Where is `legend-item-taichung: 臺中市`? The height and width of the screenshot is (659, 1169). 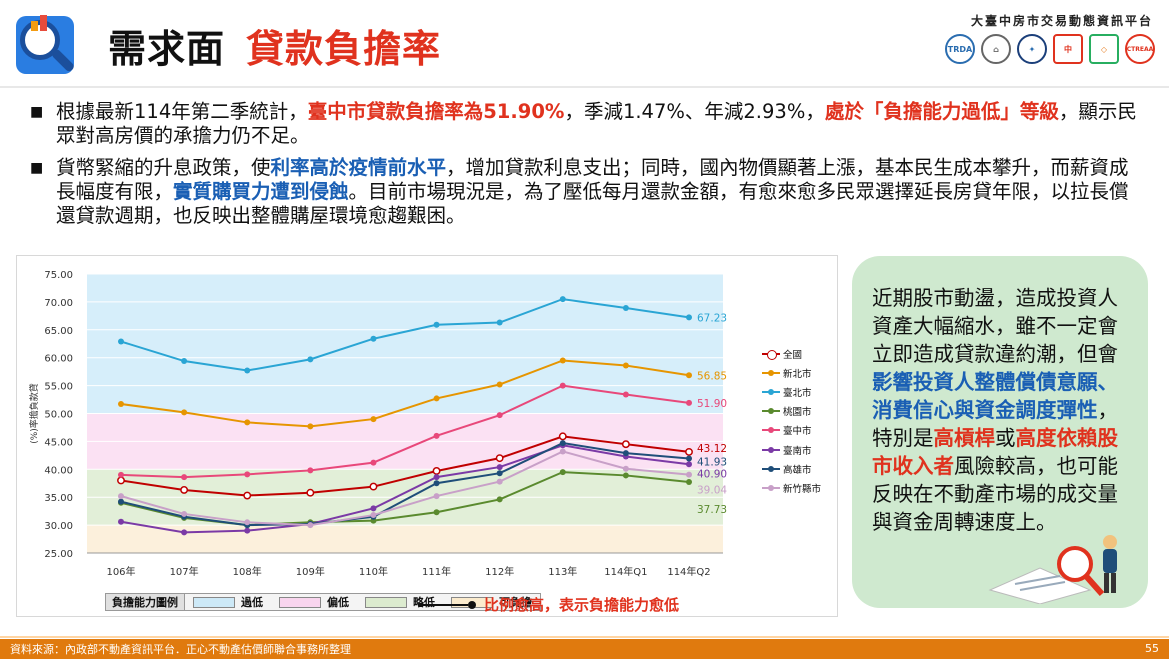 legend-item-taichung: 臺中市 is located at coordinates (791, 430).